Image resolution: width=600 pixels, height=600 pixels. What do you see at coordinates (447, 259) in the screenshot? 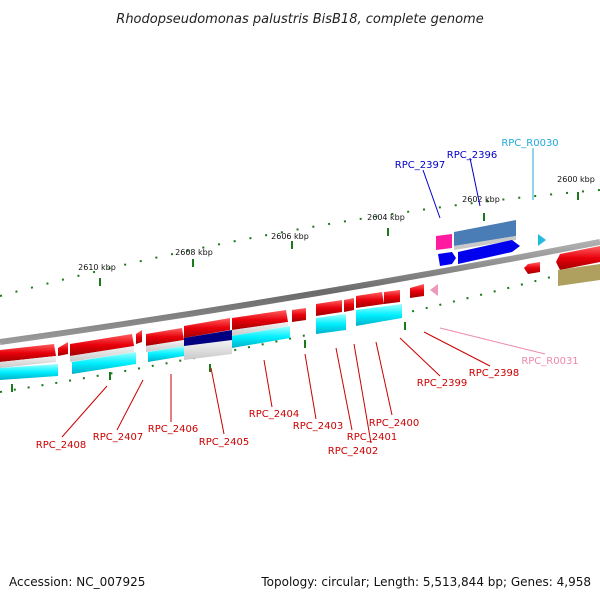
I see `gene-RPC_2397-cds` at bounding box center [447, 259].